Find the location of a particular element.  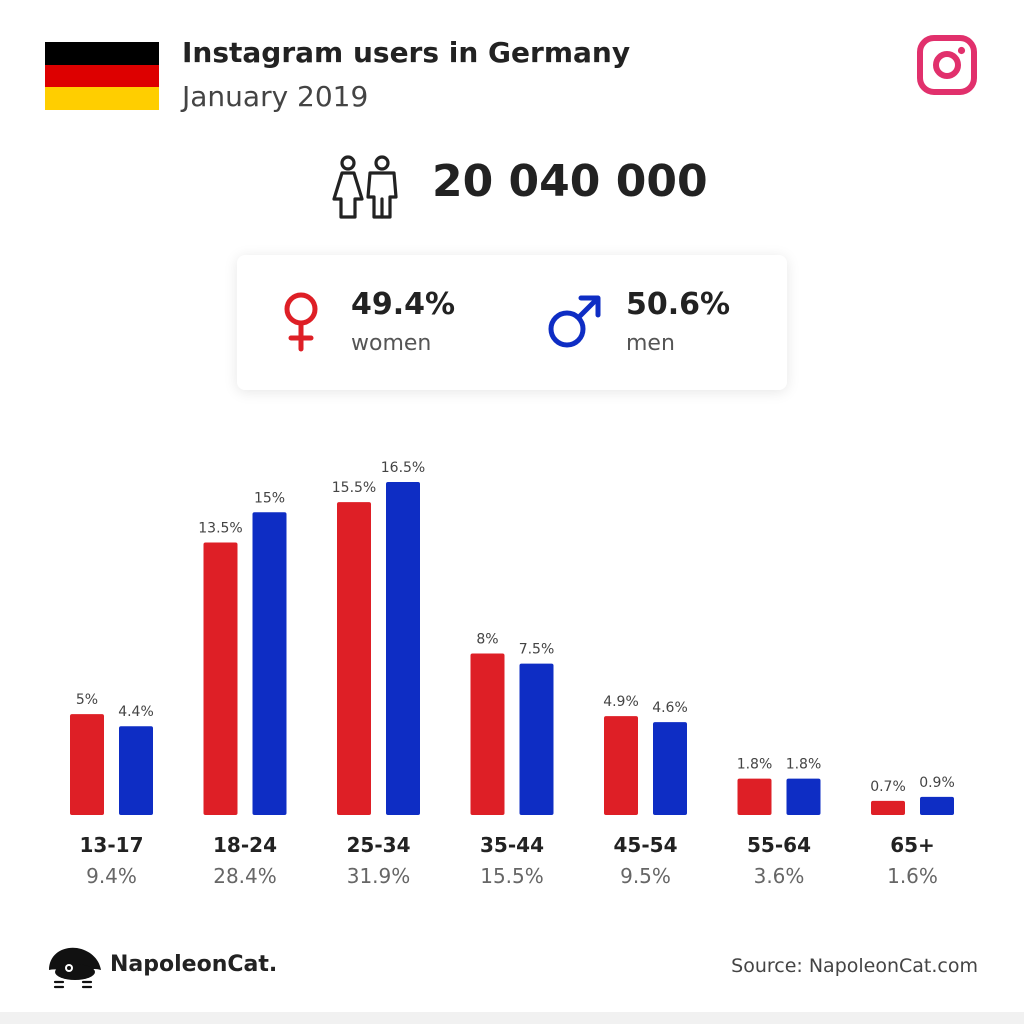

bar-value-label: 5% is located at coordinates (87, 700).